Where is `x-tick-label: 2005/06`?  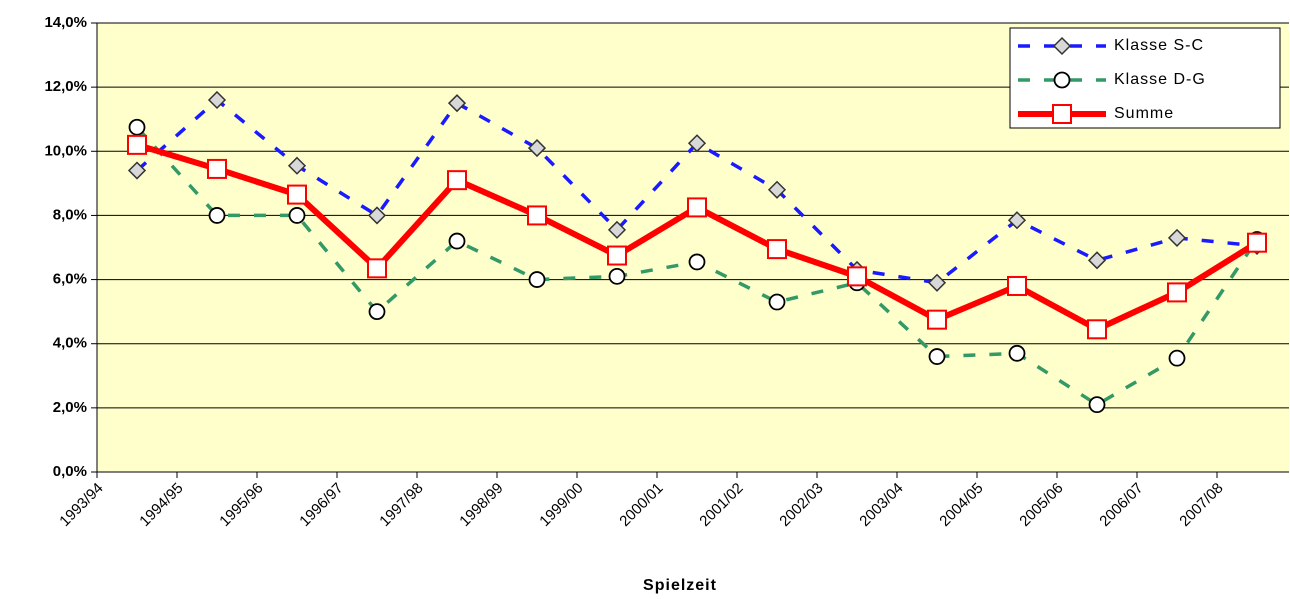 x-tick-label: 2005/06 is located at coordinates (1041, 505).